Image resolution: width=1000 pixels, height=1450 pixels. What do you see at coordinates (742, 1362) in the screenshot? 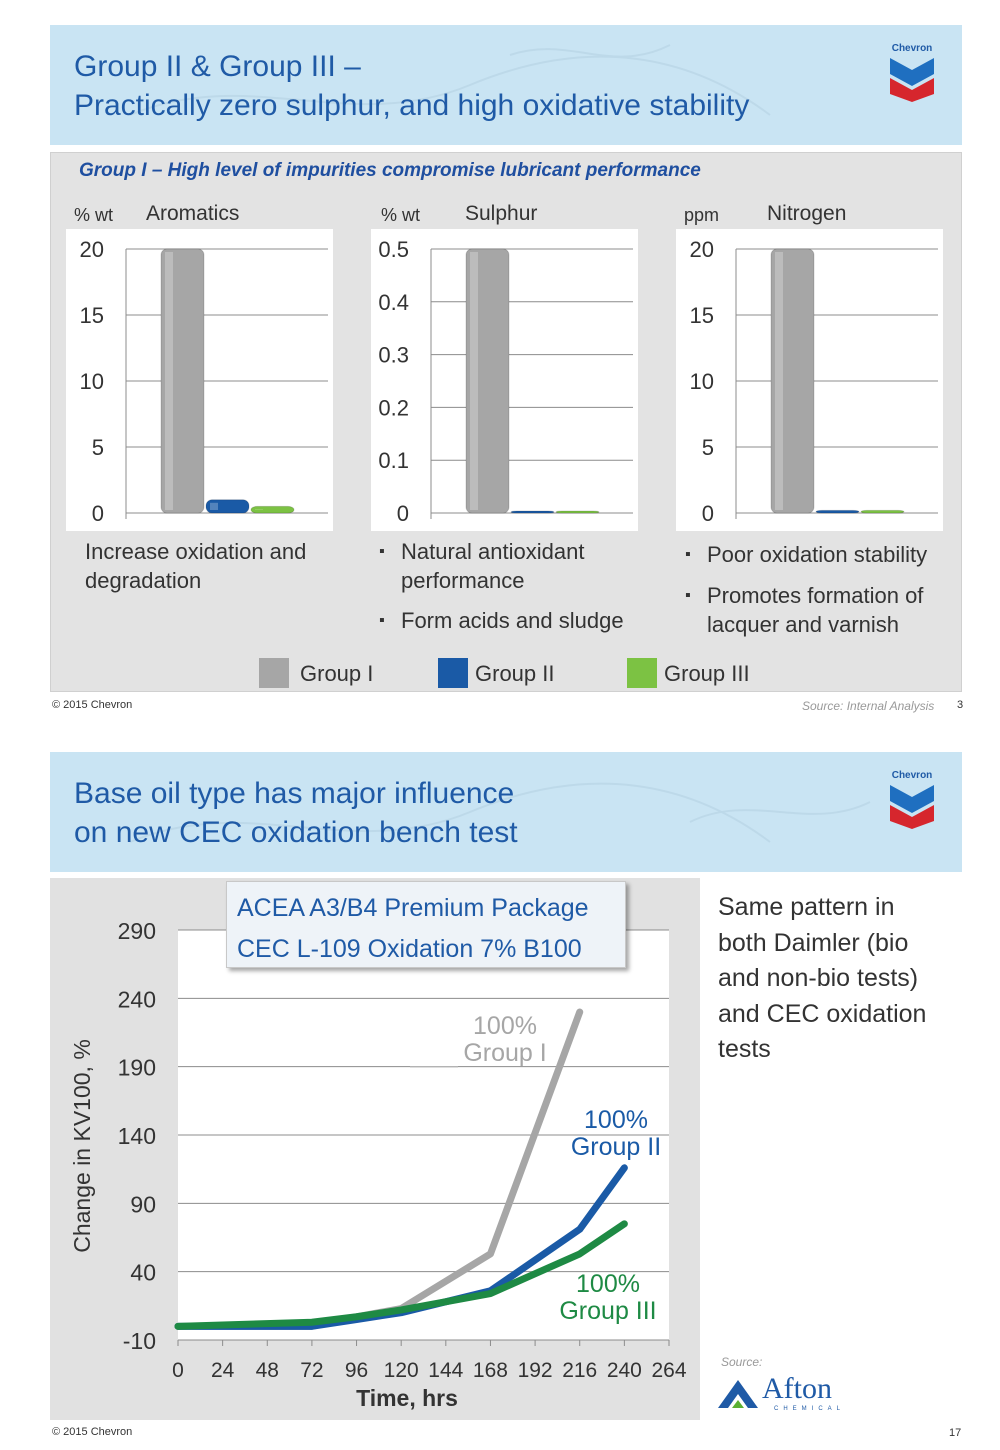
I see `slide2-source-label: Source:` at bounding box center [742, 1362].